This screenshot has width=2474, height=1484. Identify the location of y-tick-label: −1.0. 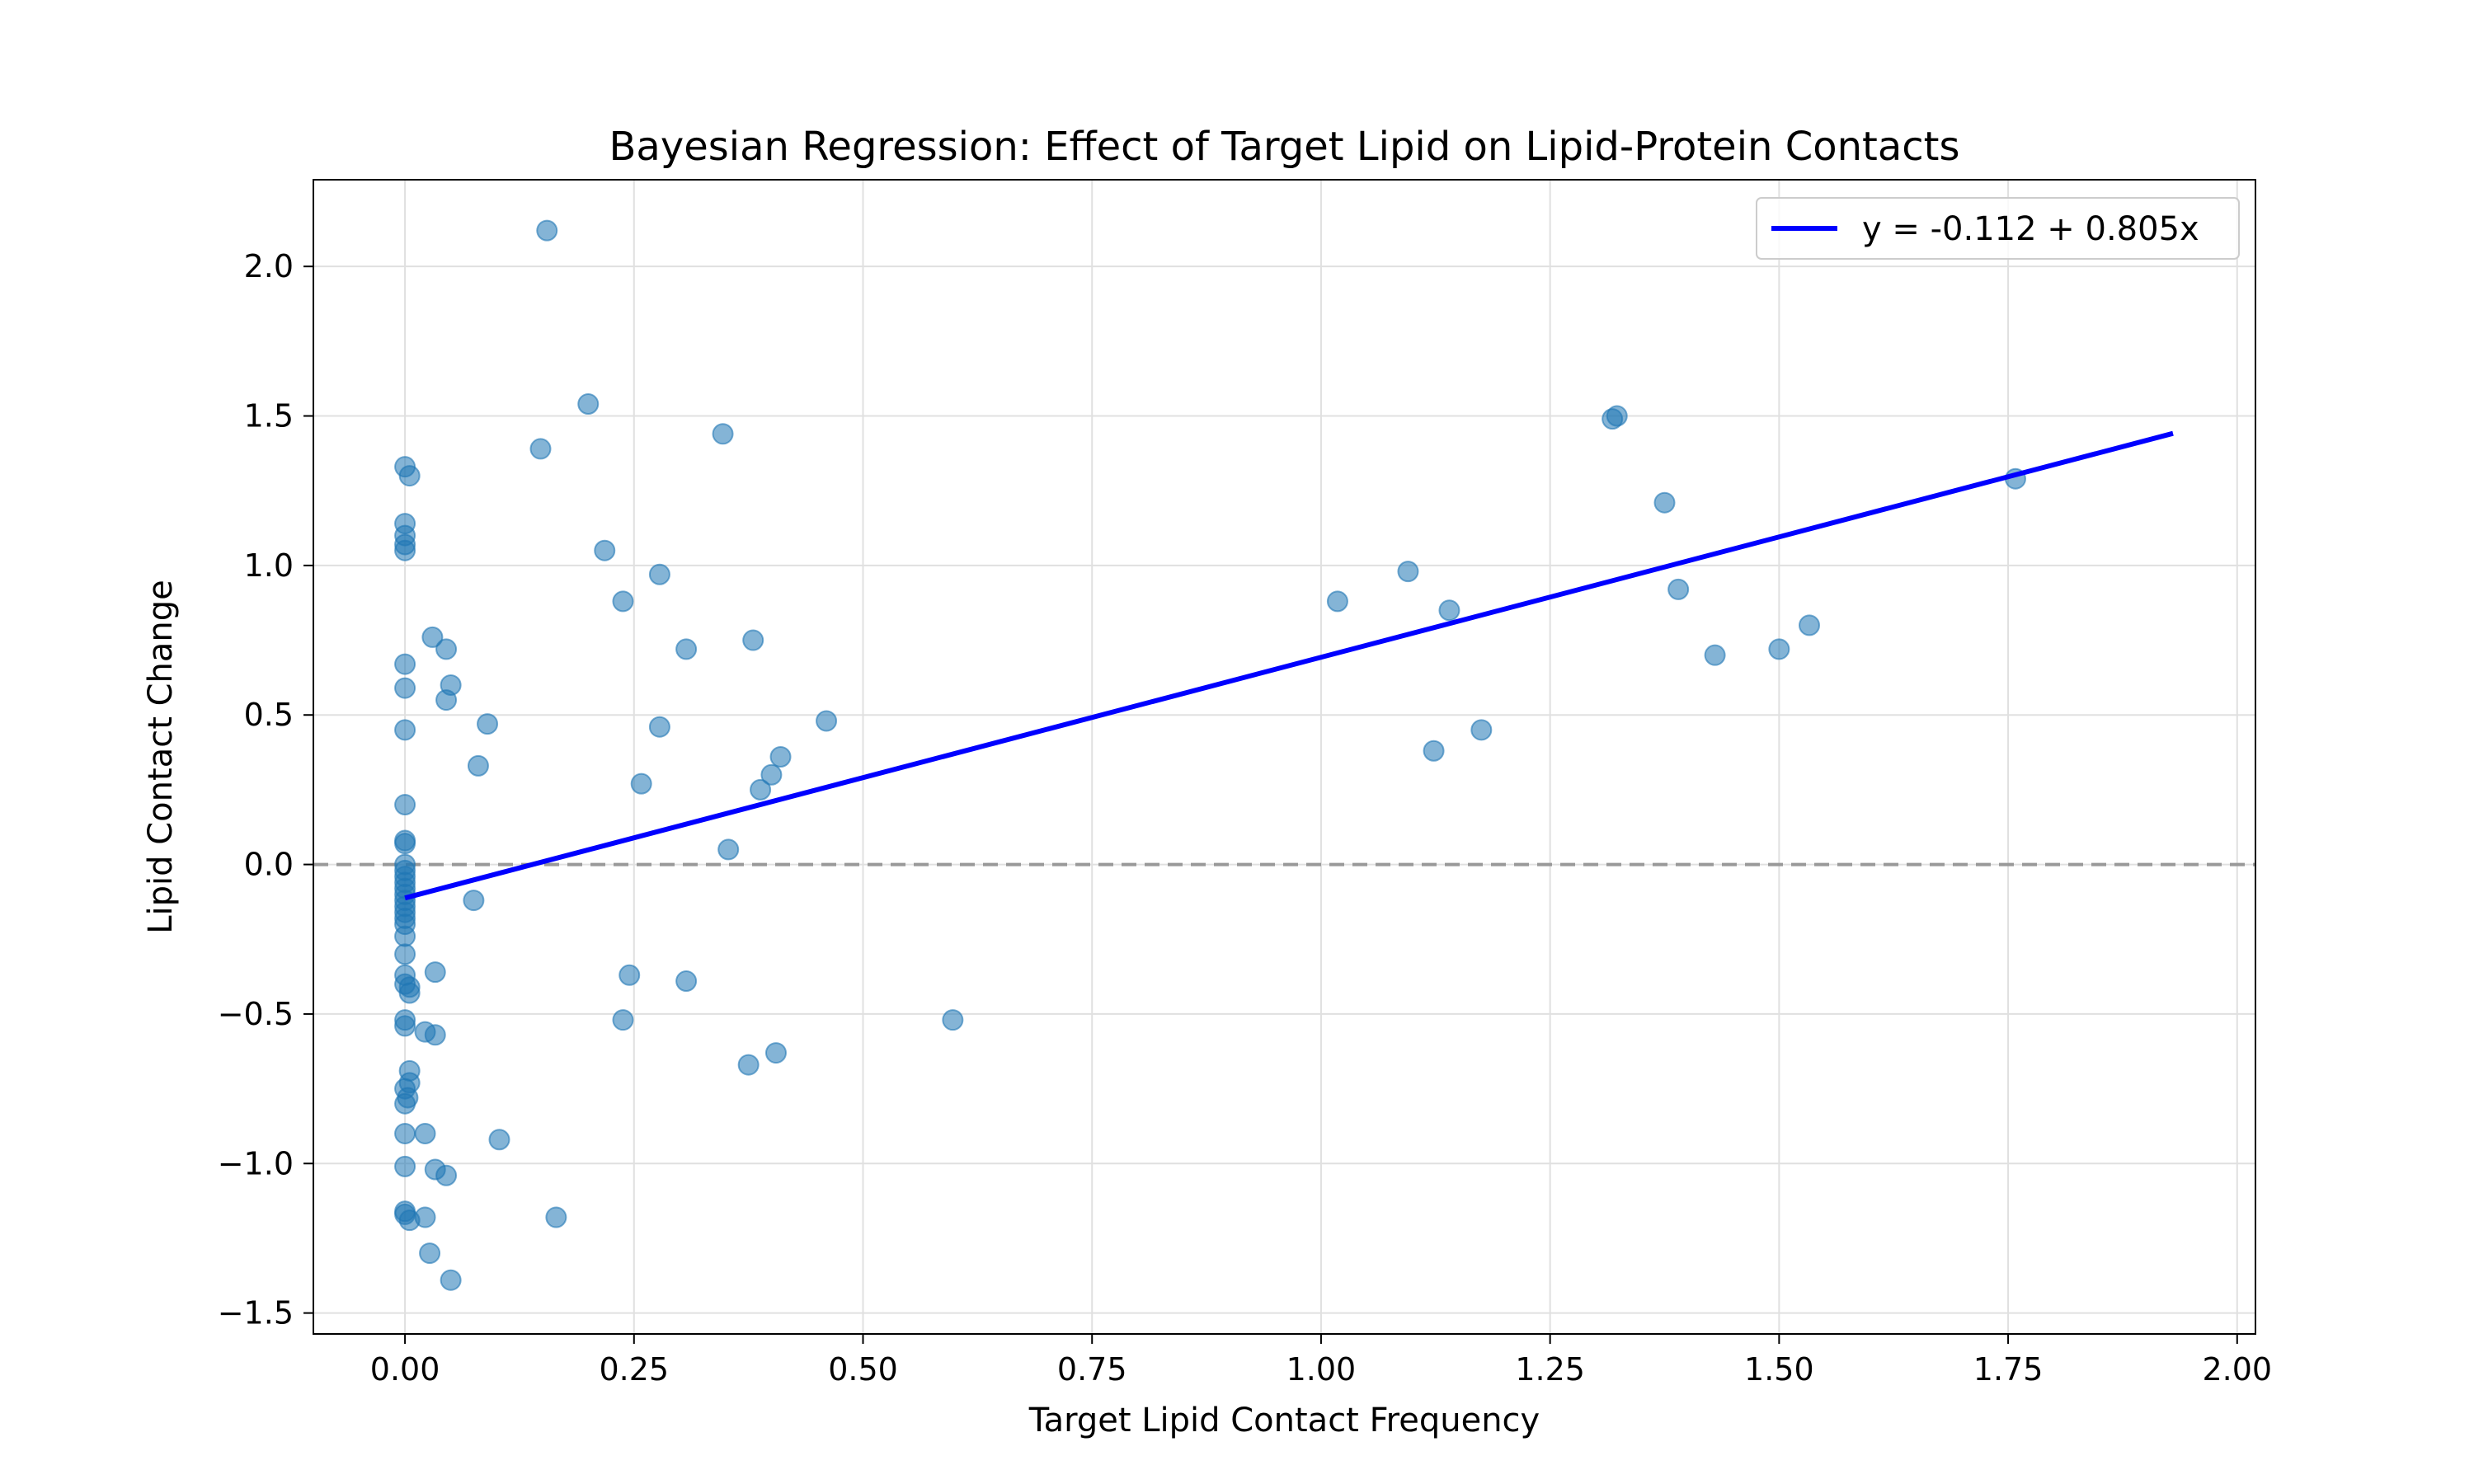
(256, 1163).